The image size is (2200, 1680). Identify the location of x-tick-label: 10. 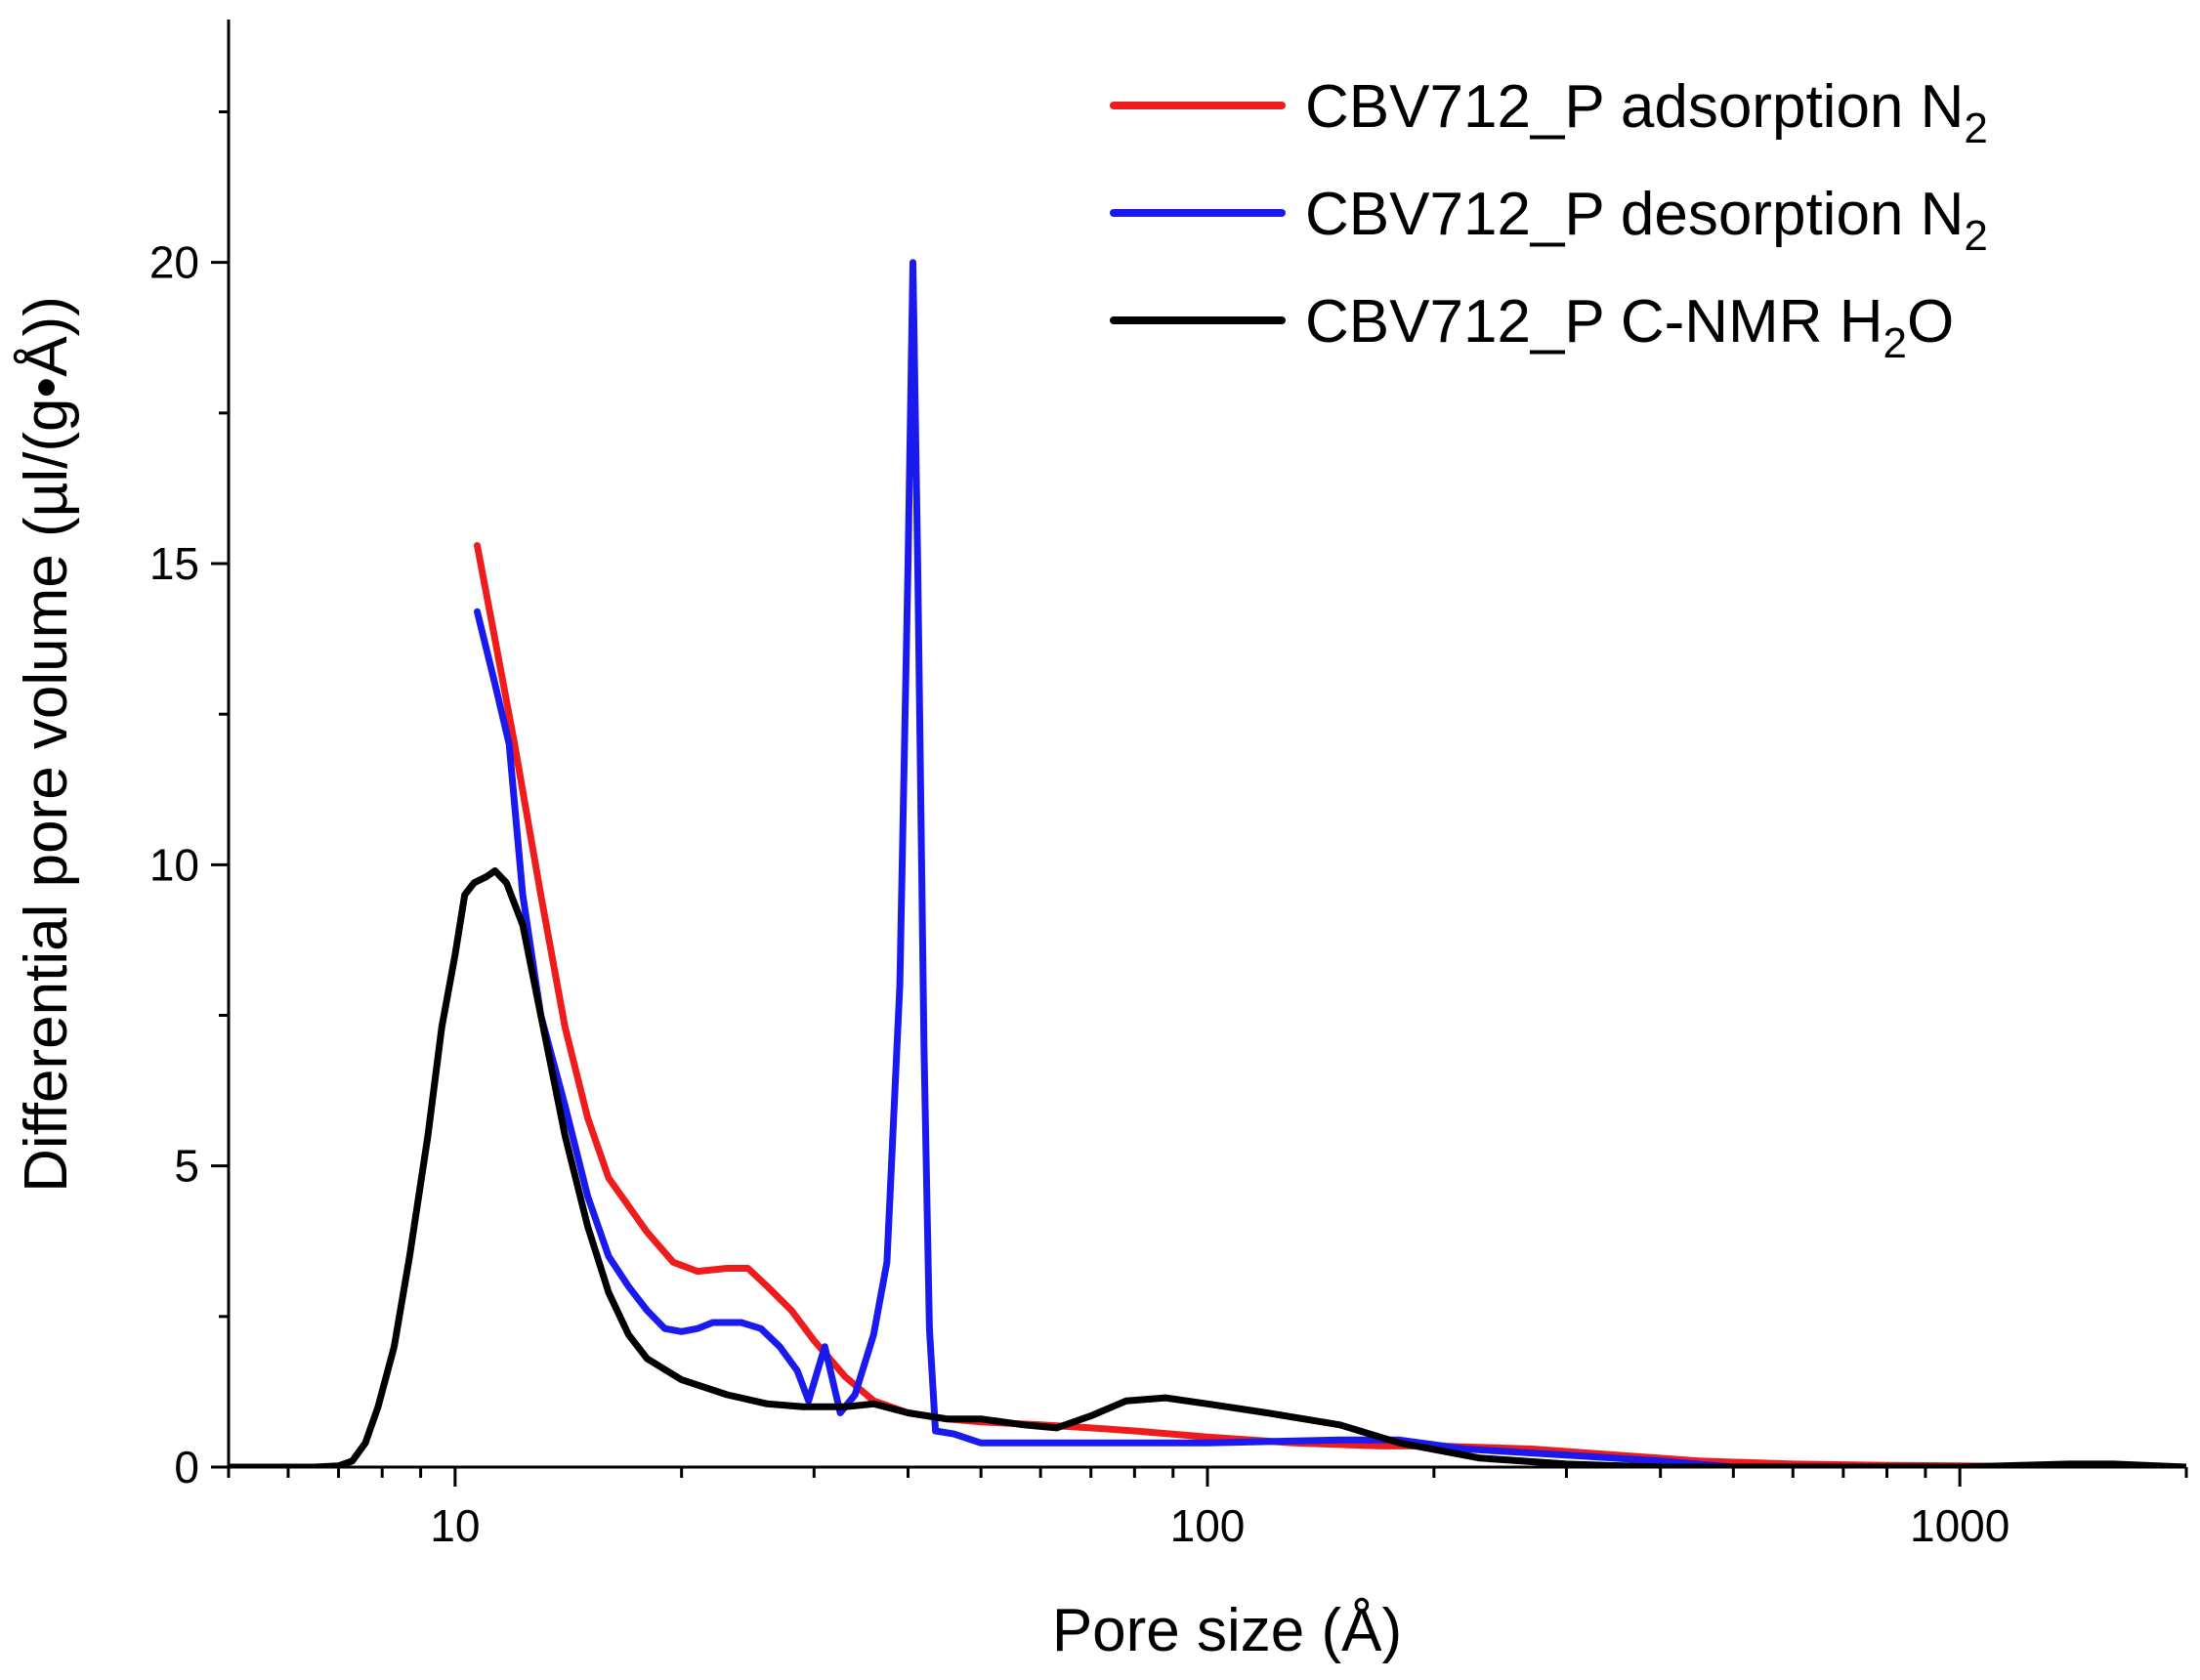
(455, 1525).